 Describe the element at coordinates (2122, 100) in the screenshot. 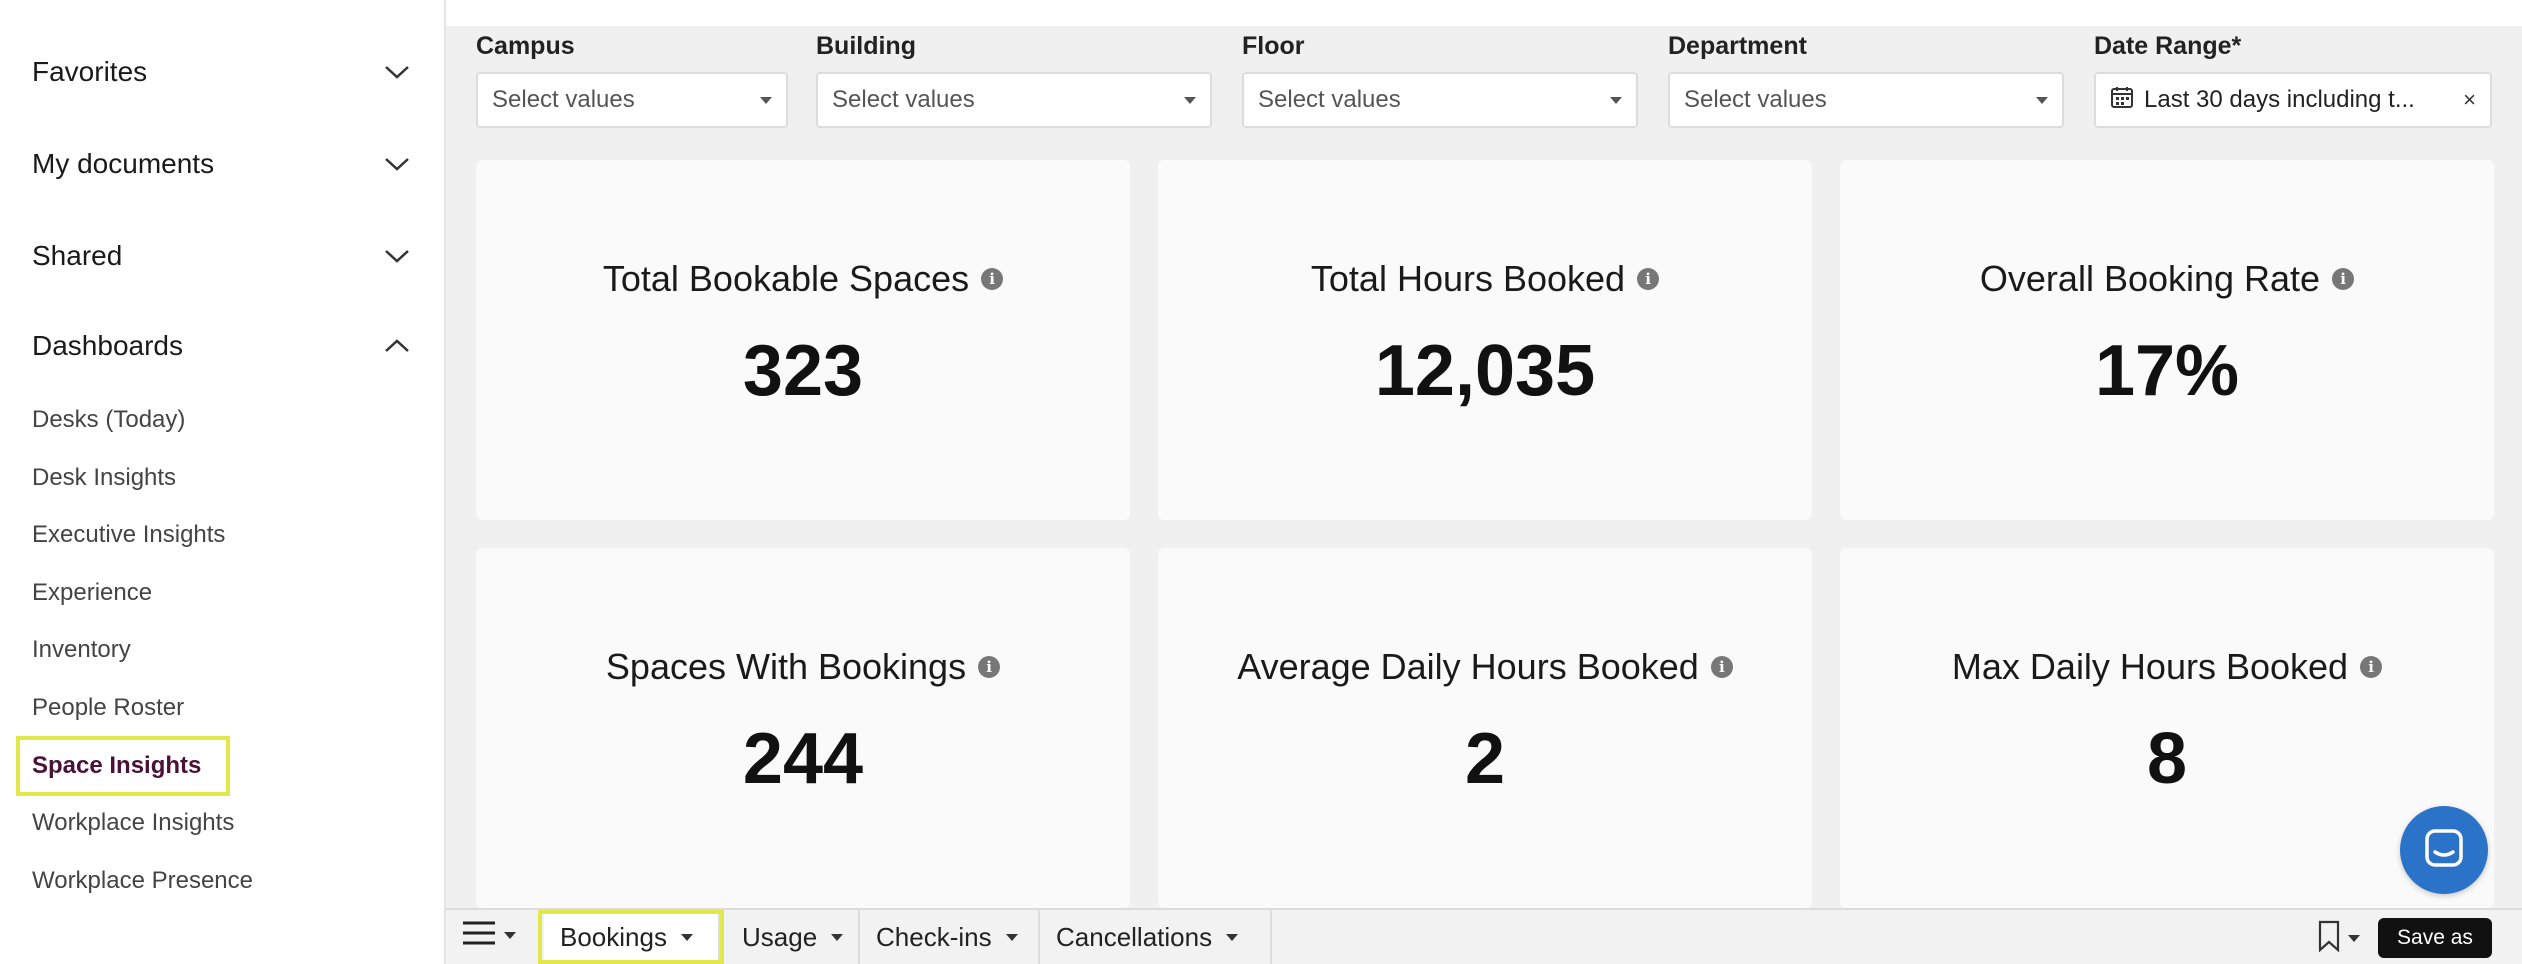

I see `calendar-icon` at that location.